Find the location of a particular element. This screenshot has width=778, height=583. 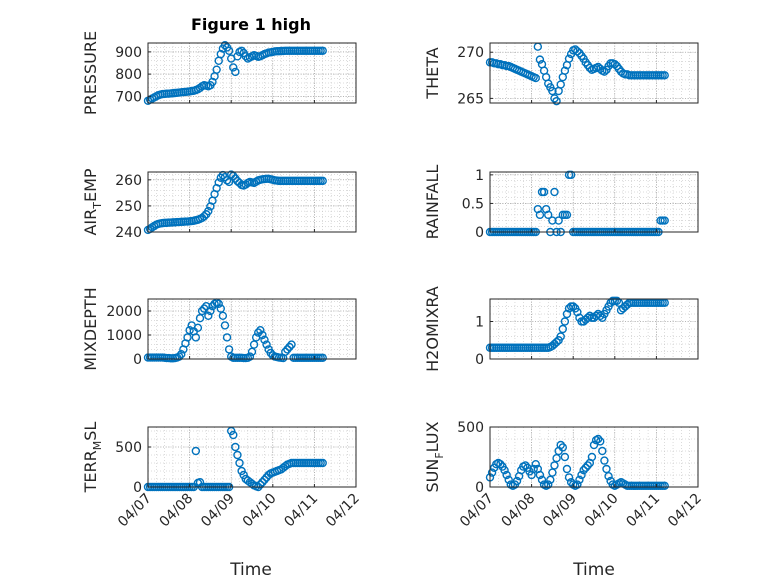

subplot-1: 700 800 900 PRESSURE is located at coordinates (219, 73).